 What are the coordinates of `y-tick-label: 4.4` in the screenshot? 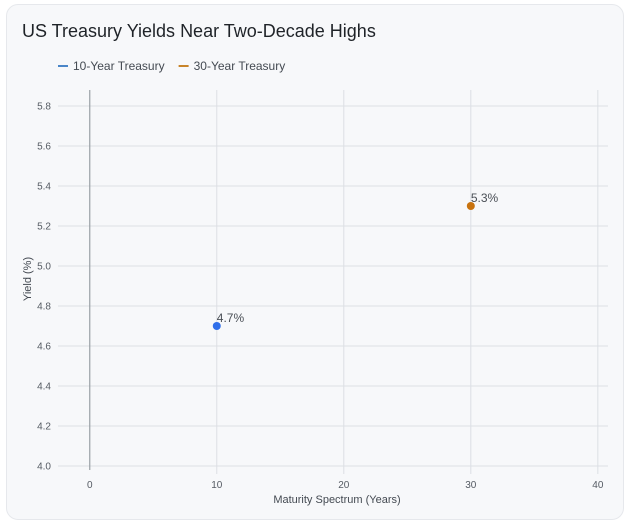 It's located at (44, 387).